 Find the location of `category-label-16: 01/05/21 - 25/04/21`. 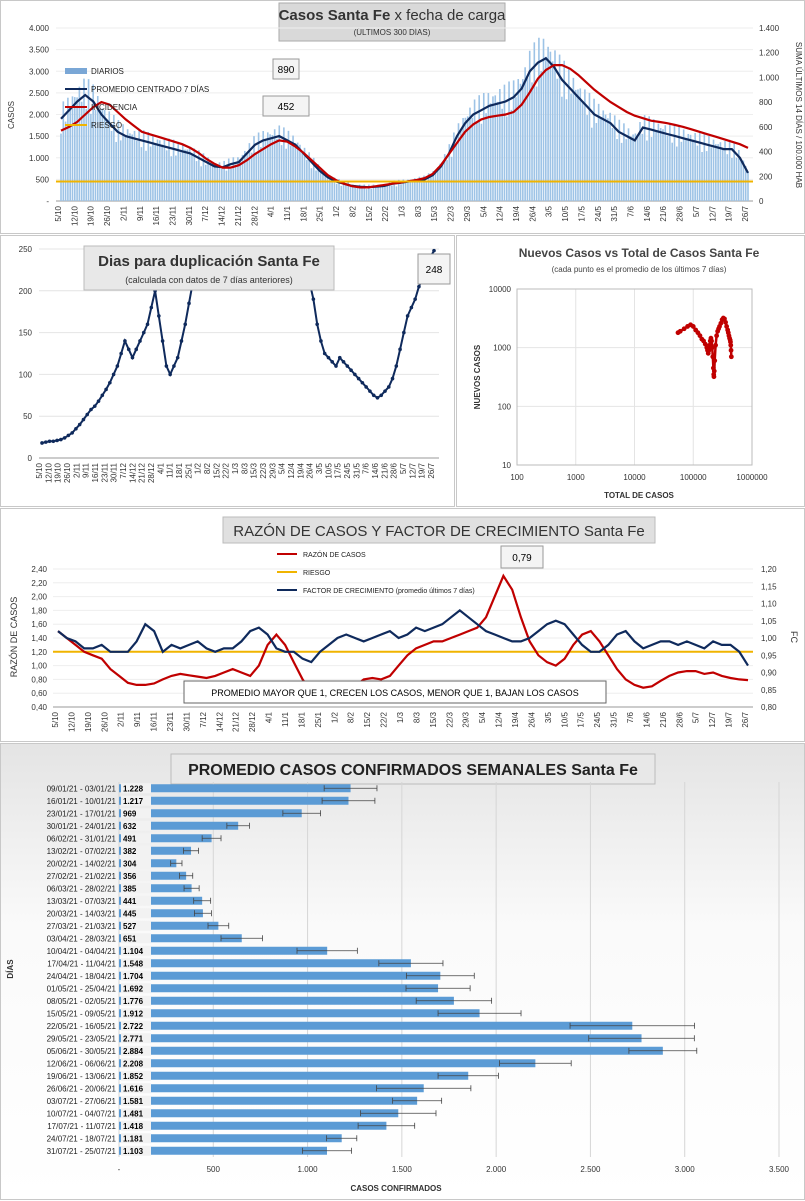

category-label-16: 01/05/21 - 25/04/21 is located at coordinates (82, 988).